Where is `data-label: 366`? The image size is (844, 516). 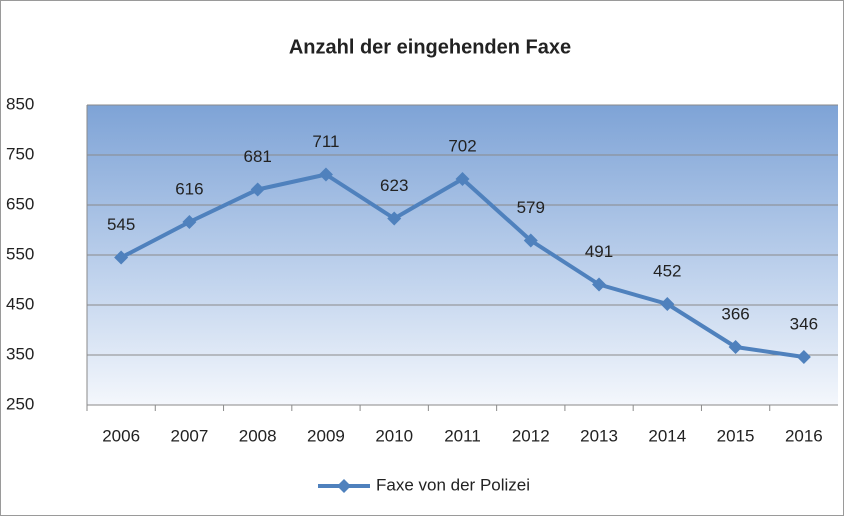 data-label: 366 is located at coordinates (735, 313).